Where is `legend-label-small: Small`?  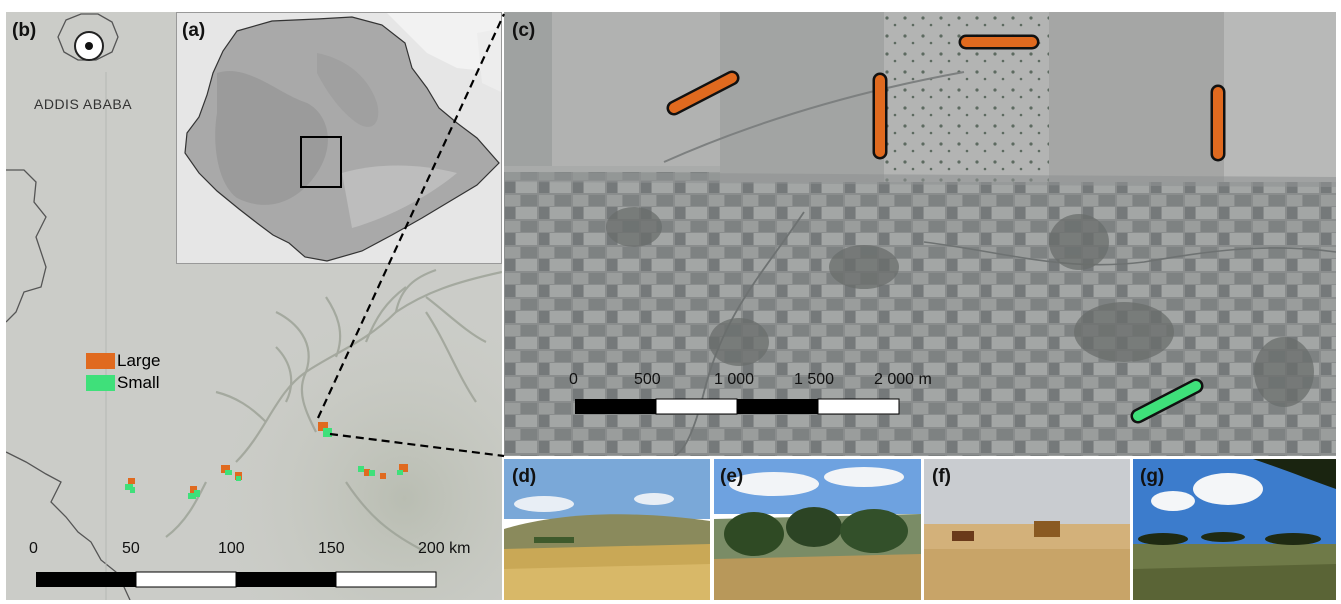 legend-label-small: Small is located at coordinates (138, 382).